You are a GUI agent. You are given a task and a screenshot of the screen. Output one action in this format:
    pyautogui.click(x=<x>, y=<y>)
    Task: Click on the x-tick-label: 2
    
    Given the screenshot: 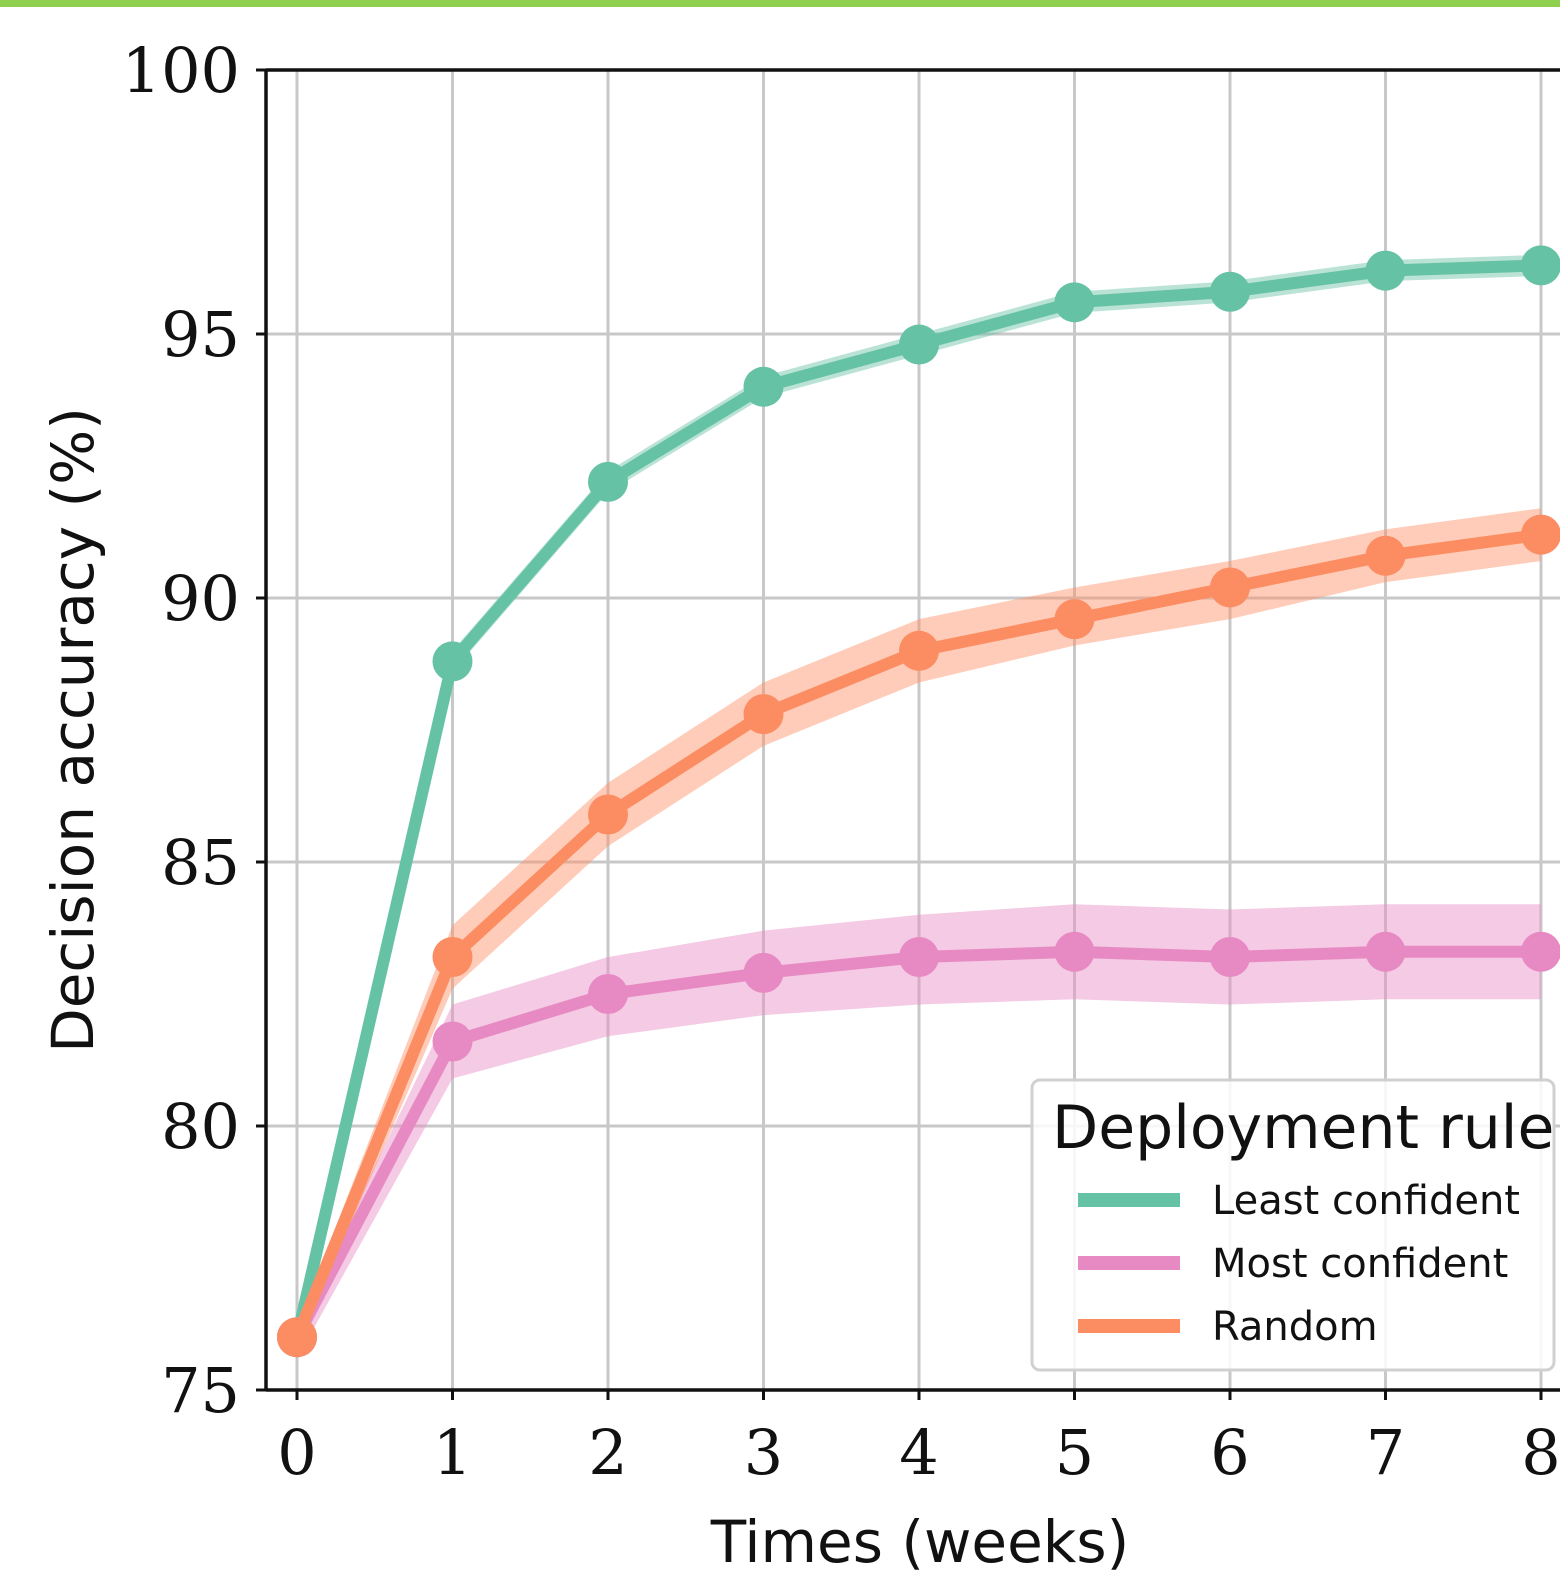 What is the action you would take?
    pyautogui.click(x=607, y=1452)
    